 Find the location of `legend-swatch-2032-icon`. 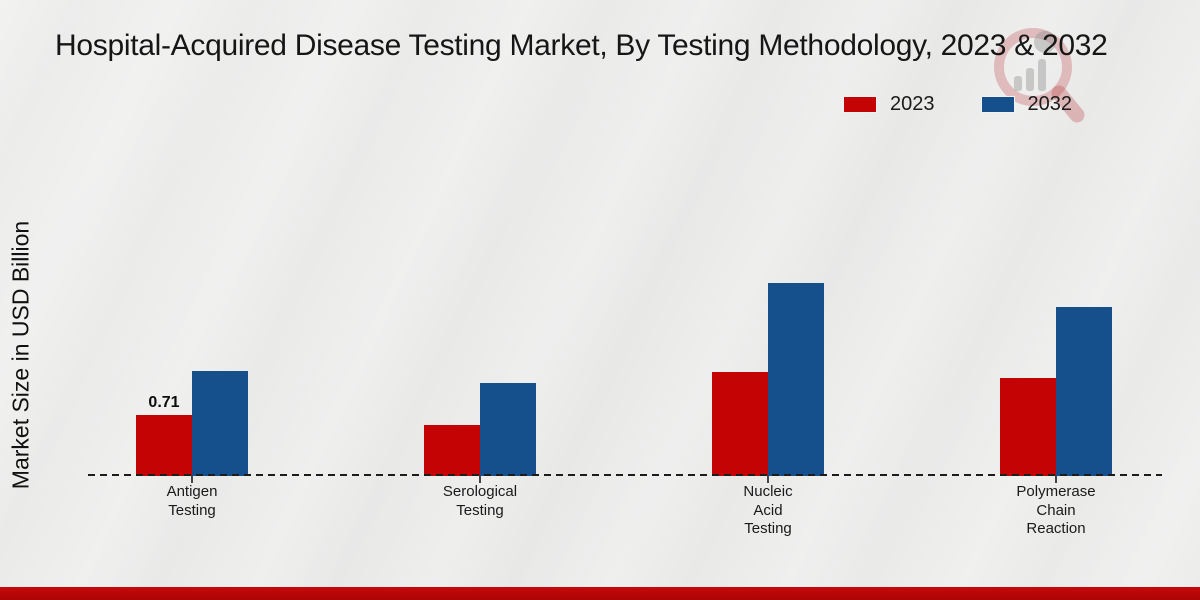

legend-swatch-2032-icon is located at coordinates (997, 104).